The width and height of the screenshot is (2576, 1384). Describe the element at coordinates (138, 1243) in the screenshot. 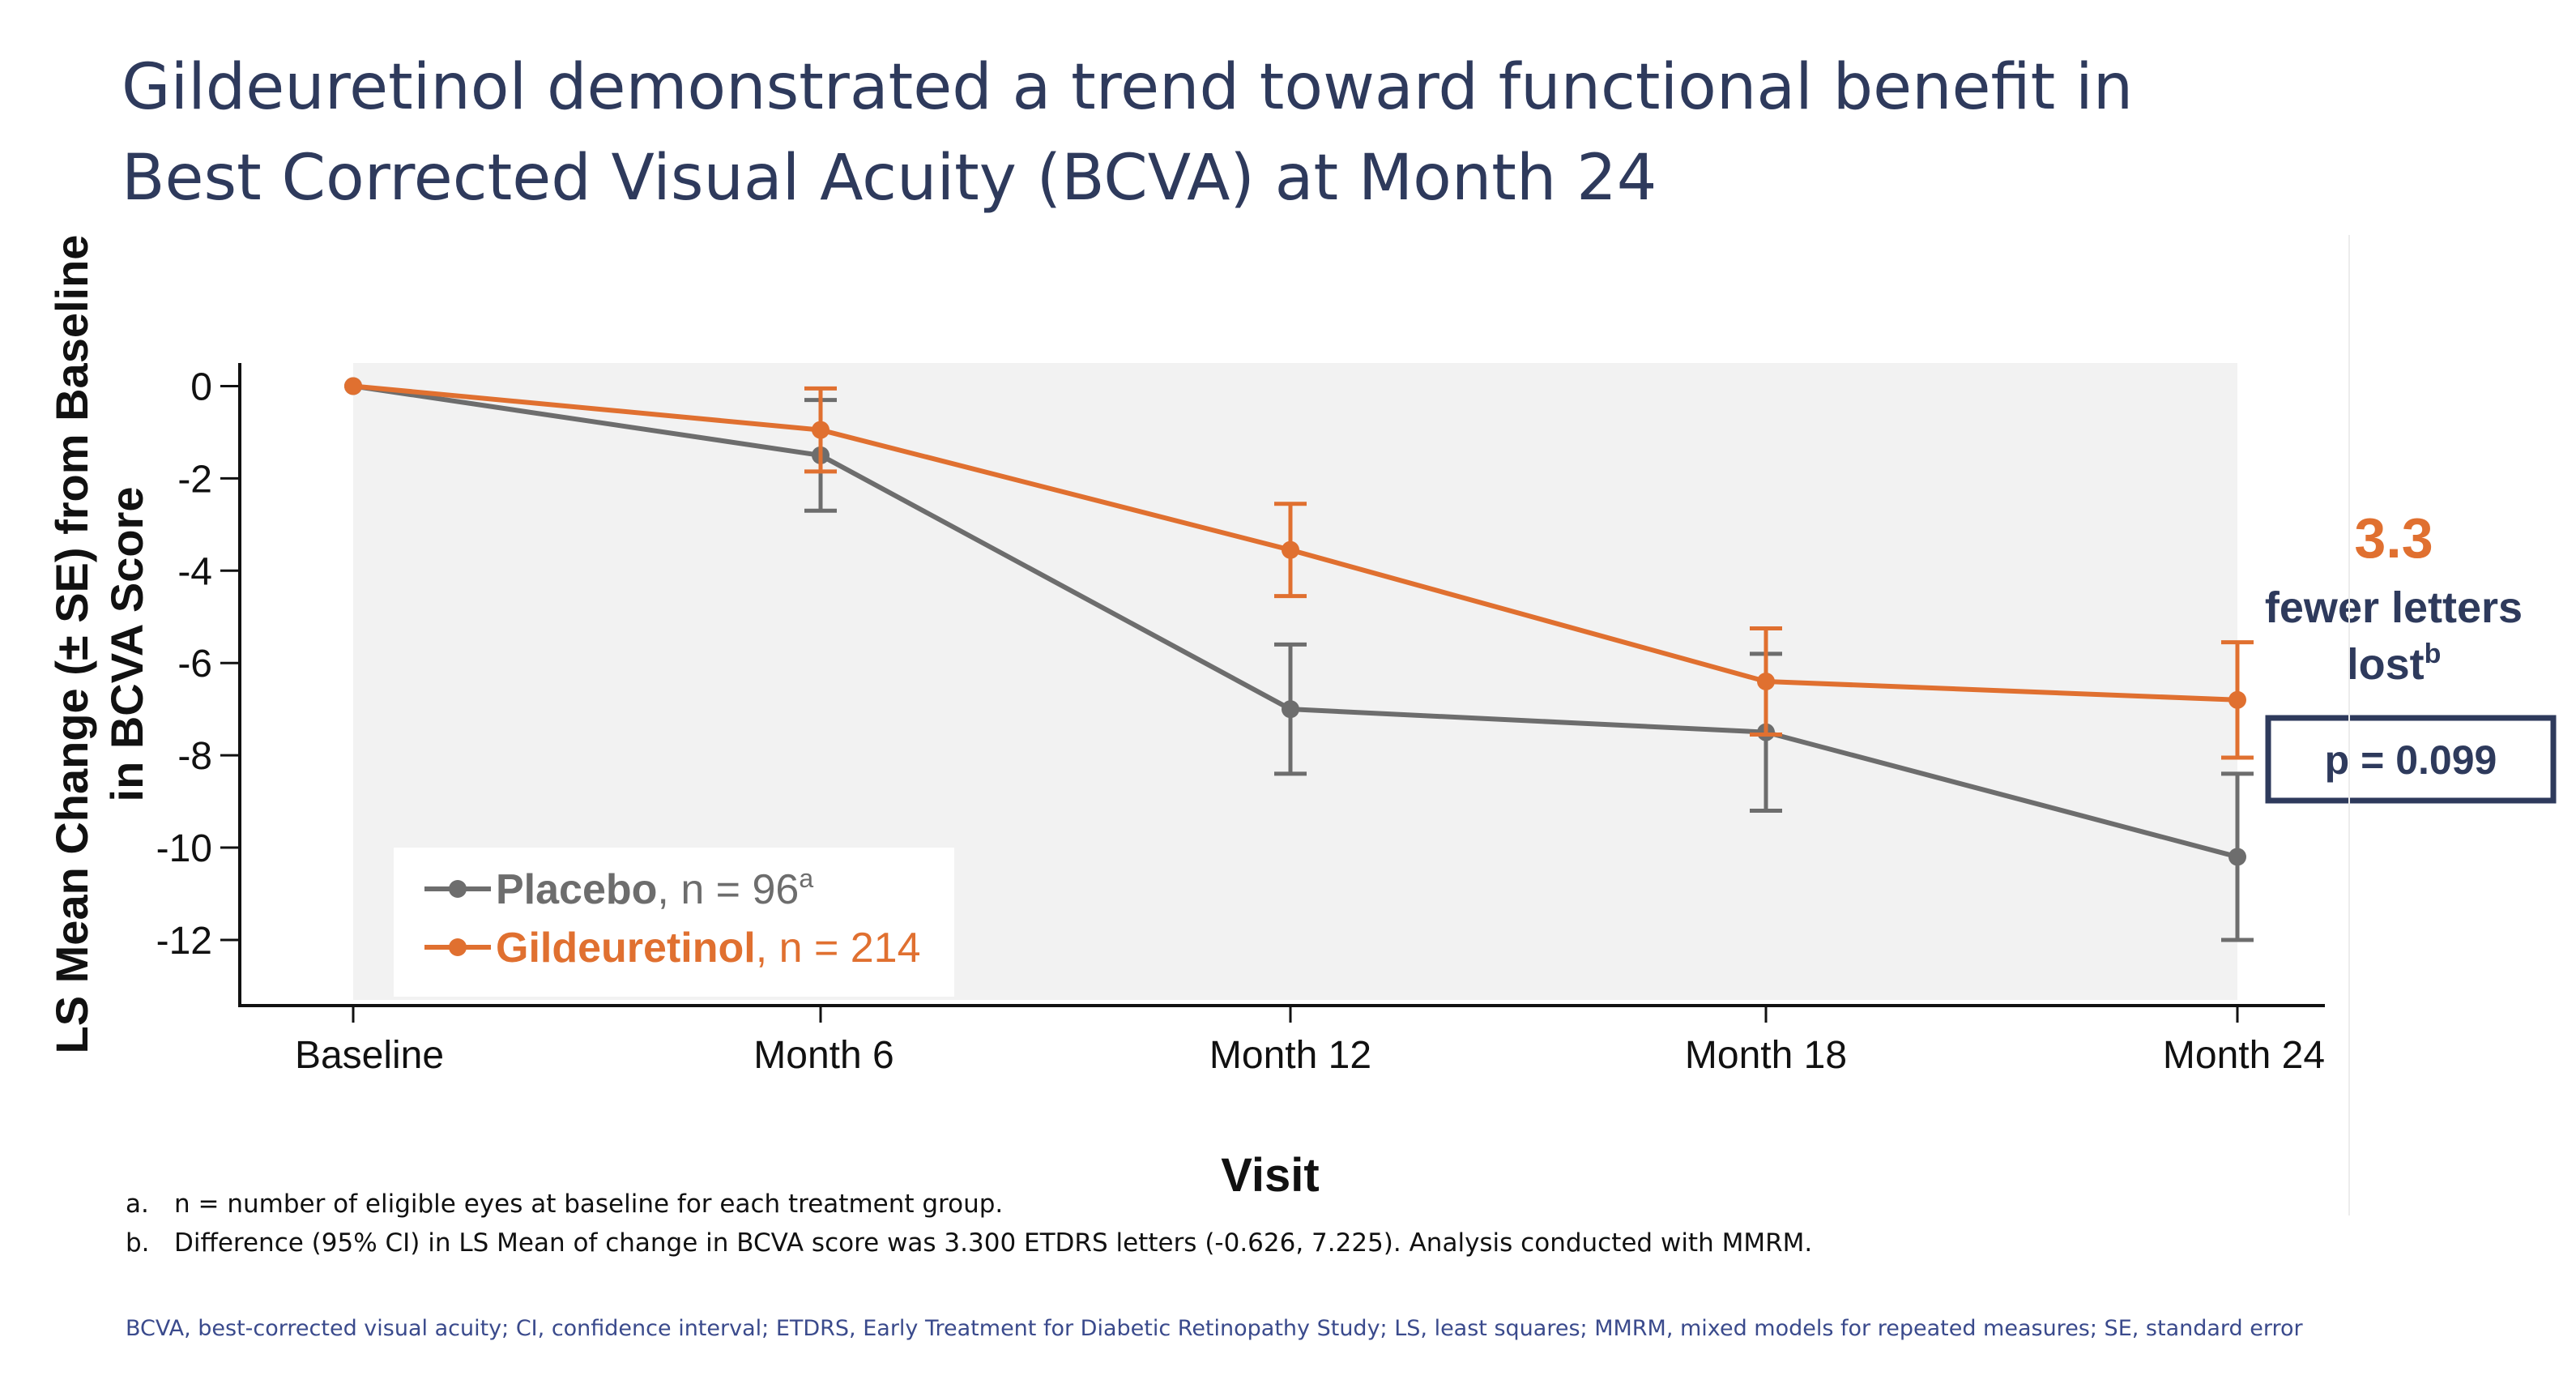

I see `footnote-b-mark: b.` at that location.